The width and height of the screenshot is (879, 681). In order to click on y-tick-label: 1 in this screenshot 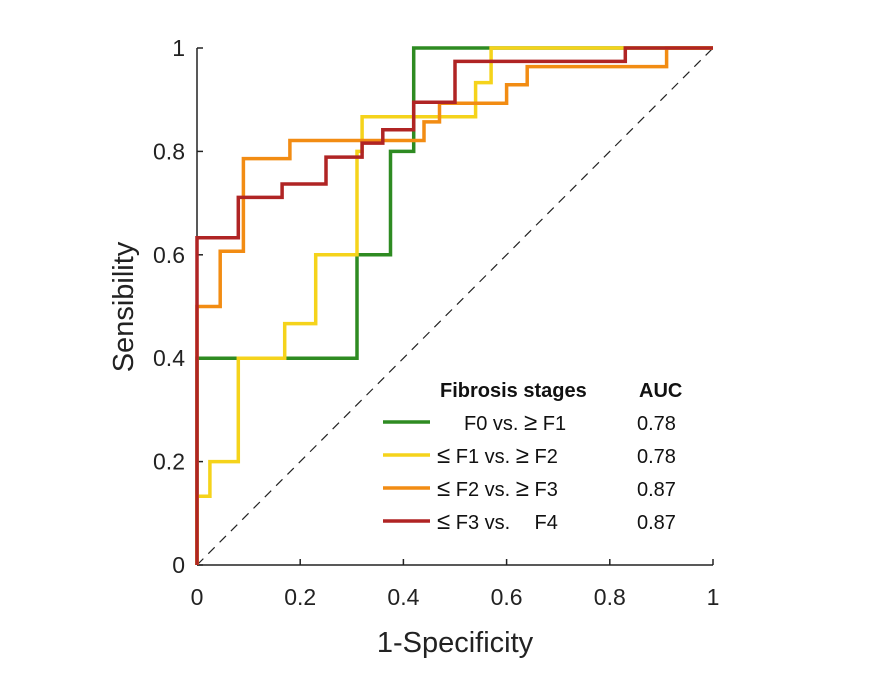, I will do `click(178, 48)`.